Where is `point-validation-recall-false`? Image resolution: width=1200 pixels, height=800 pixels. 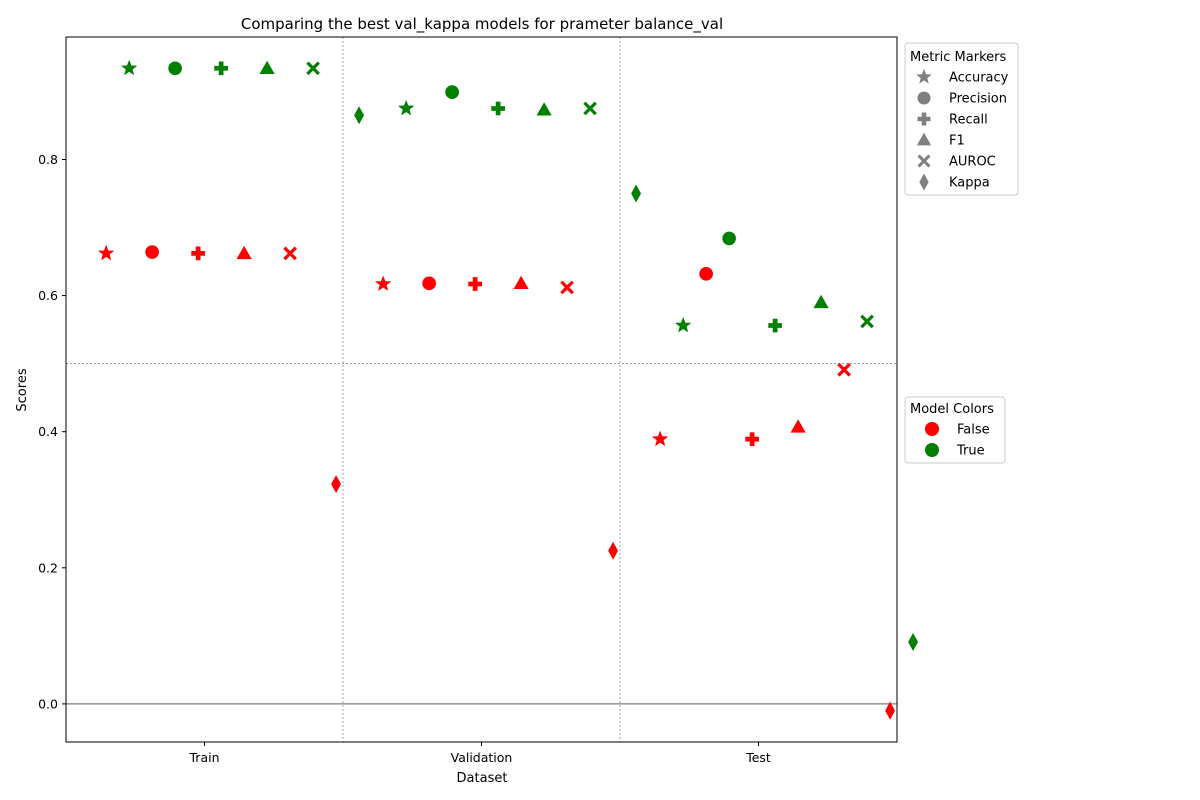 point-validation-recall-false is located at coordinates (475, 284).